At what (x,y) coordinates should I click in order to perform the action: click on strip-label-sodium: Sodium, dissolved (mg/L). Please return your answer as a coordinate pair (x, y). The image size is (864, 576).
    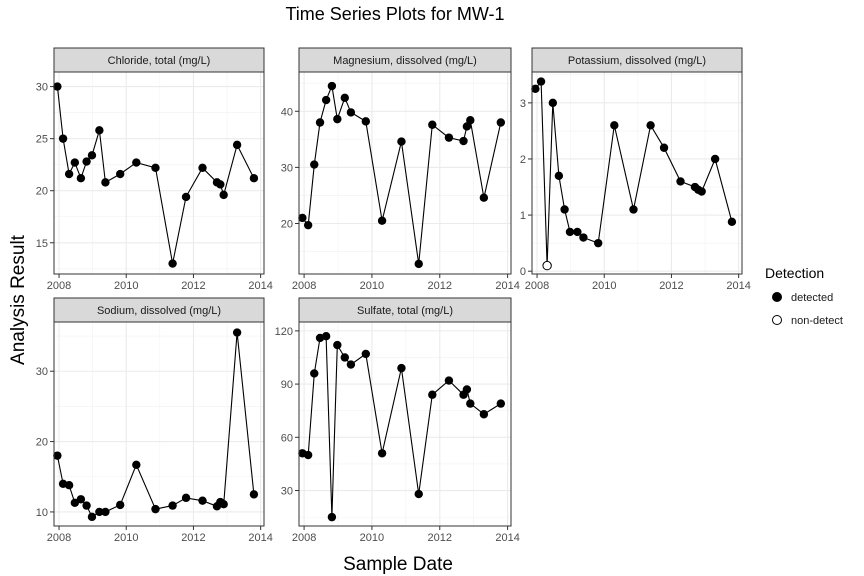
    Looking at the image, I should click on (159, 311).